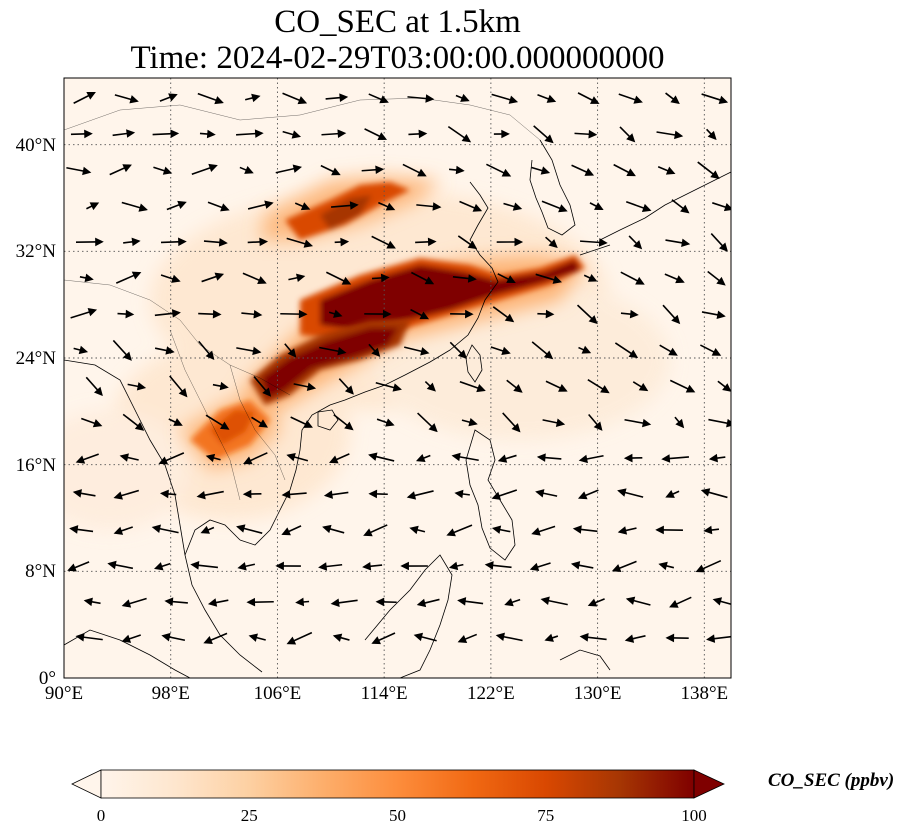 The width and height of the screenshot is (916, 836). What do you see at coordinates (35, 145) in the screenshot?
I see `latitude-tick-label: 40°N` at bounding box center [35, 145].